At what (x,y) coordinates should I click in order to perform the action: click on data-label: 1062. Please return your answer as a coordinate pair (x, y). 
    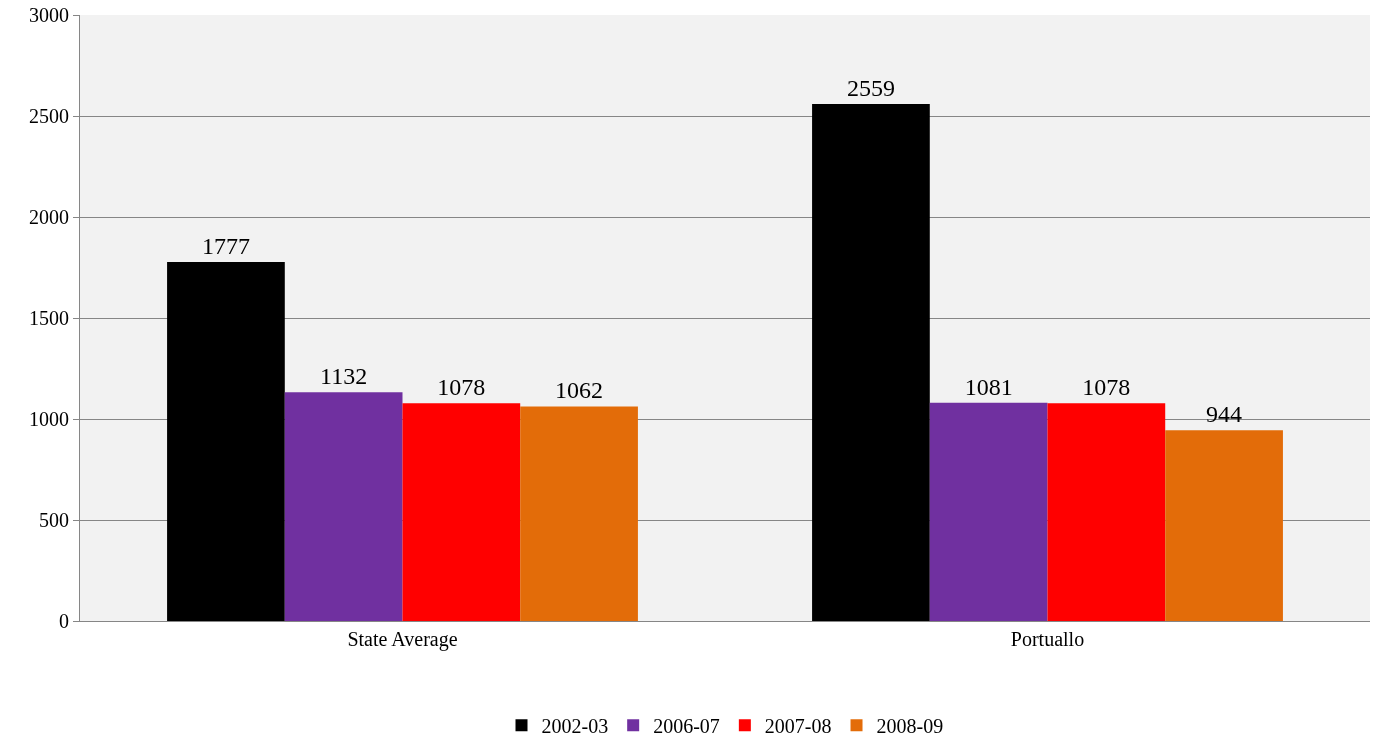
    Looking at the image, I should click on (579, 390).